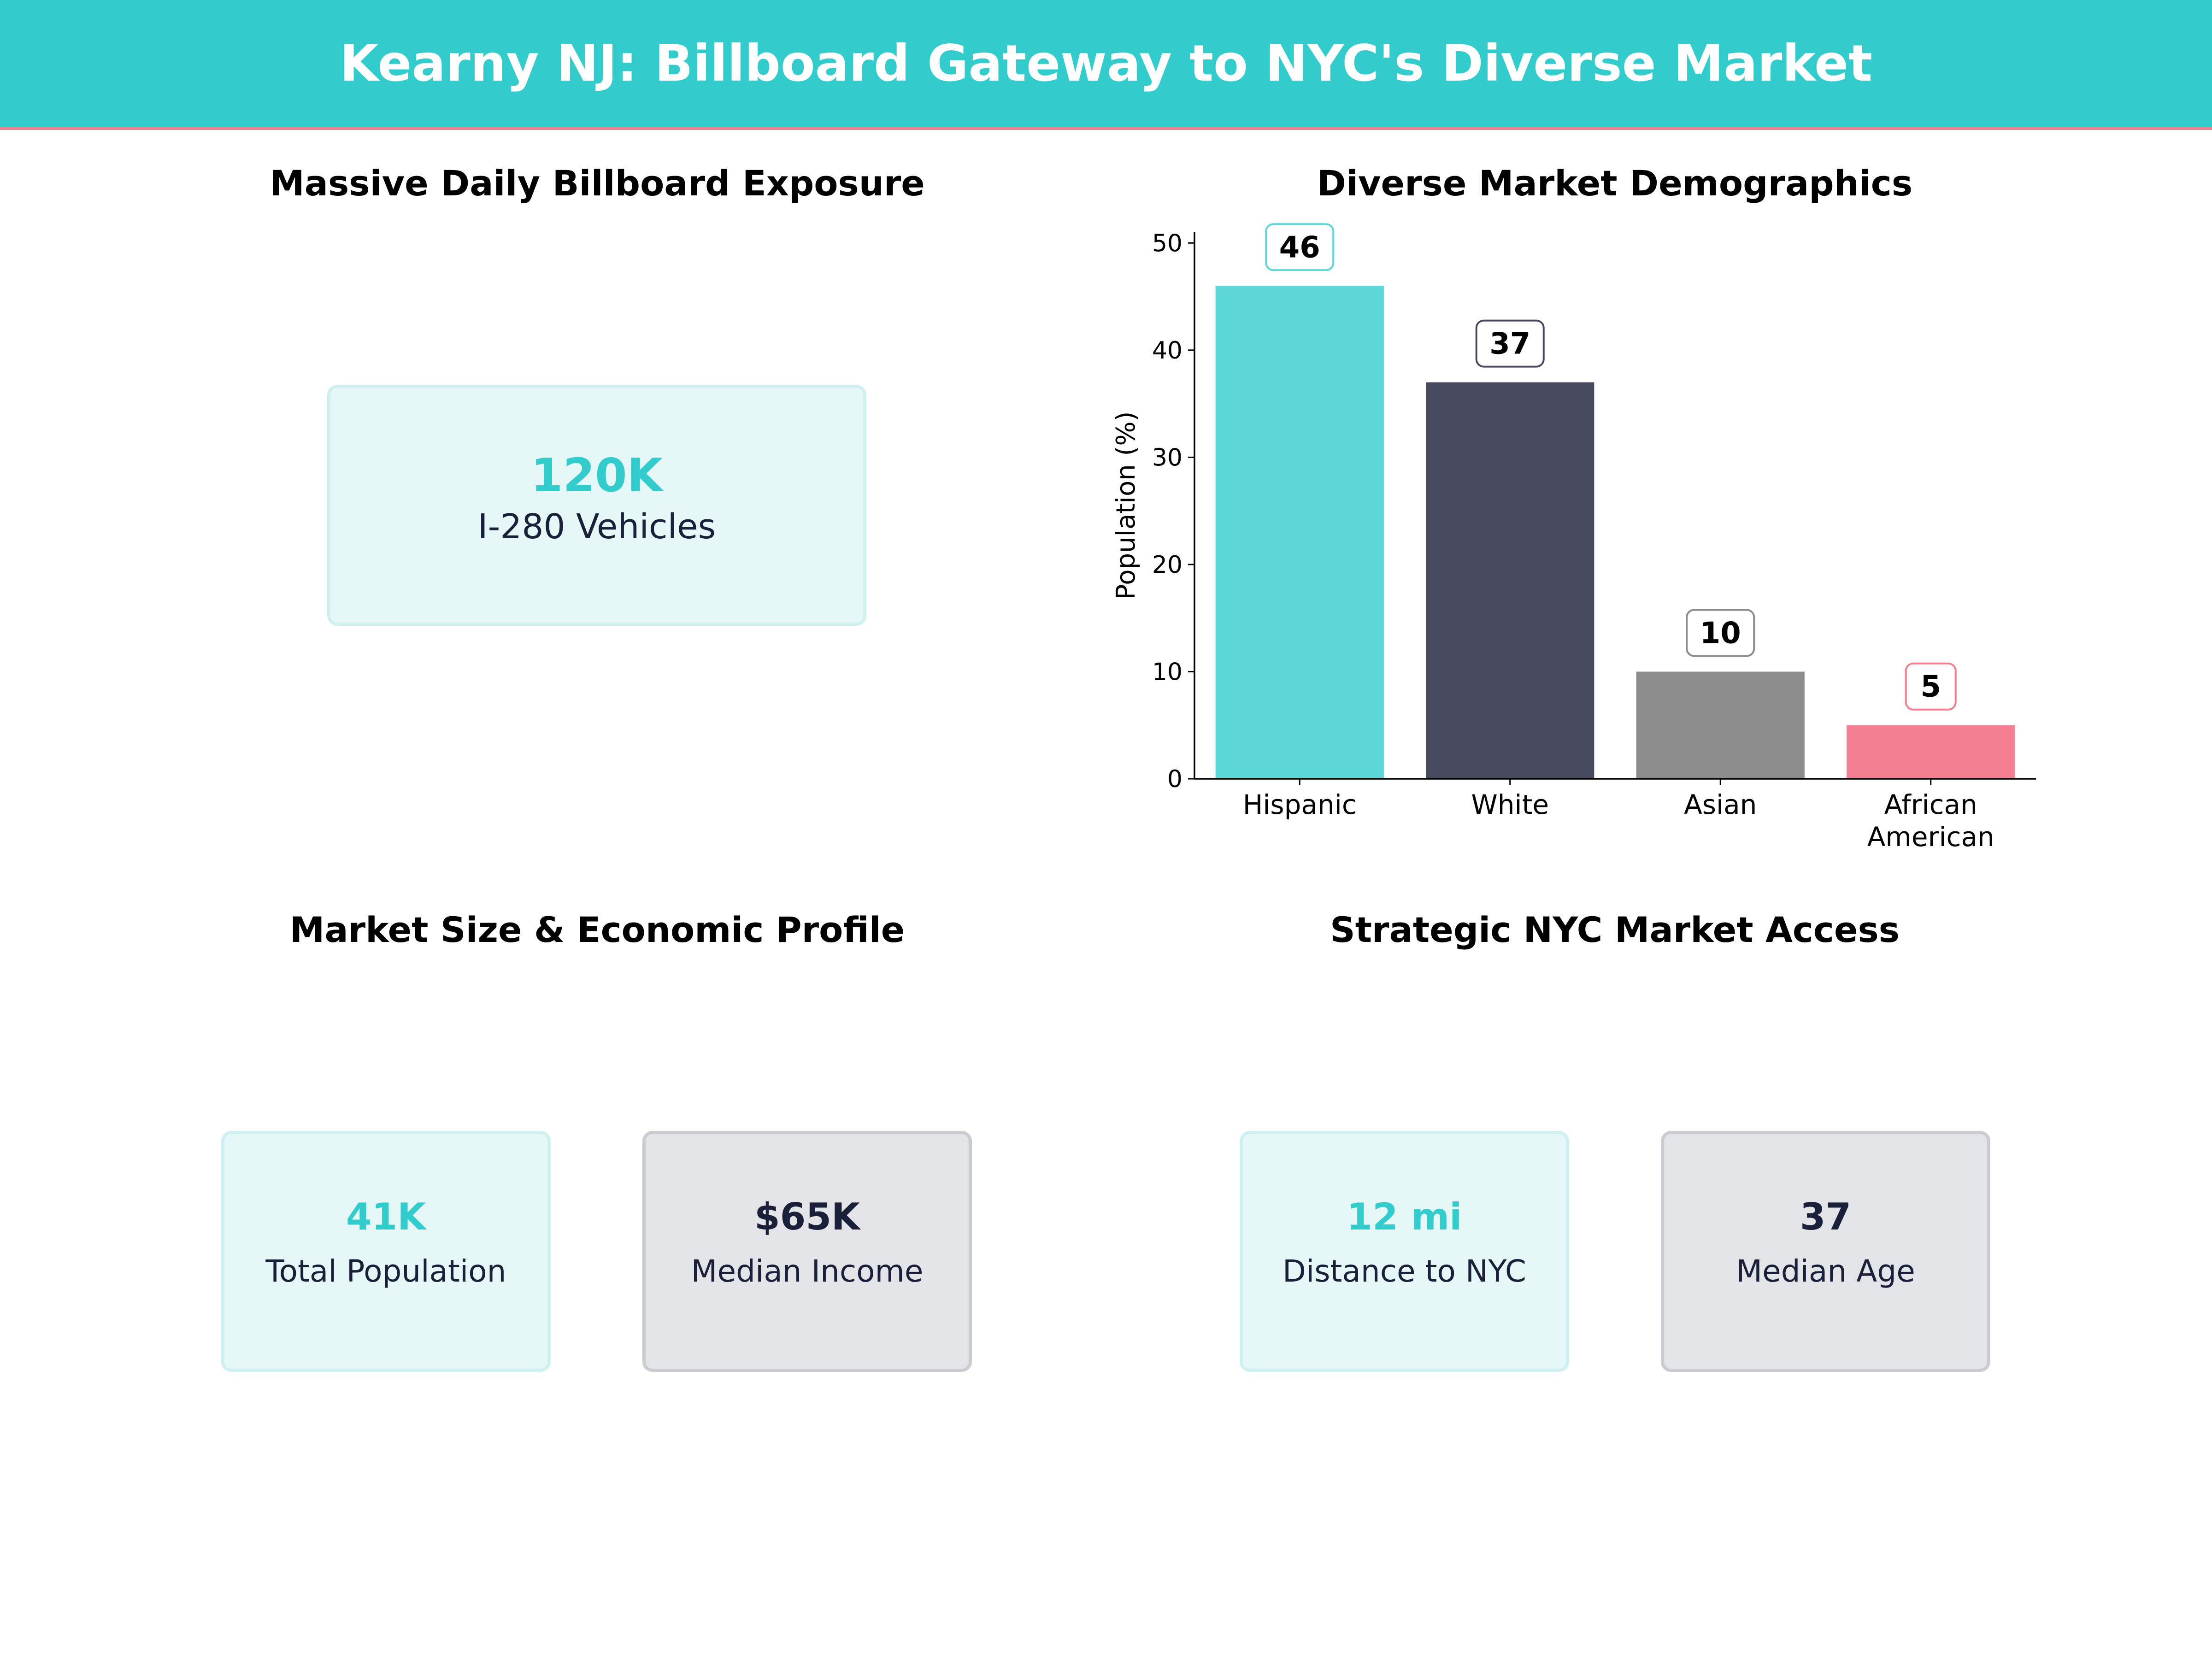 This screenshot has height=1659, width=2212. What do you see at coordinates (385, 1271) in the screenshot?
I see `population-label: Total Population` at bounding box center [385, 1271].